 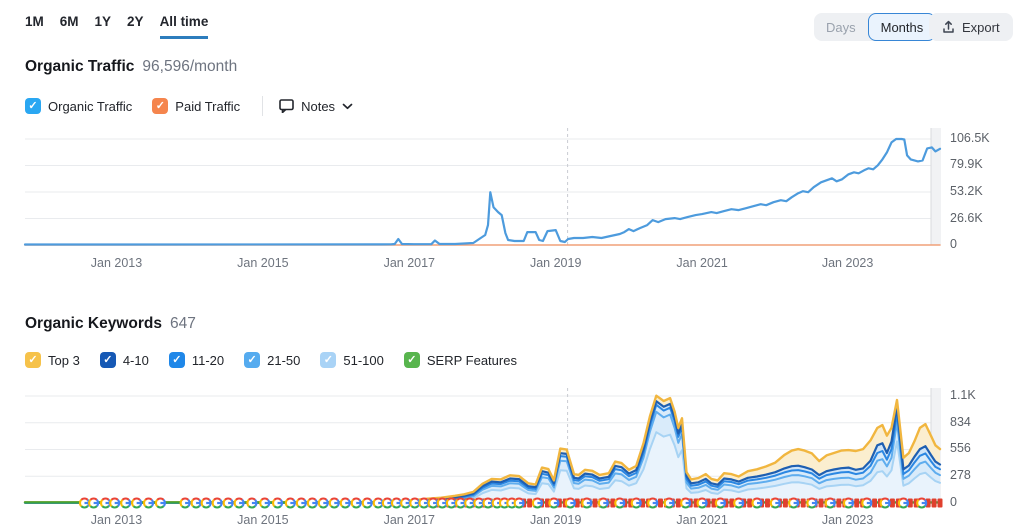 What do you see at coordinates (184, 26) in the screenshot?
I see `tab-all-time: All time` at bounding box center [184, 26].